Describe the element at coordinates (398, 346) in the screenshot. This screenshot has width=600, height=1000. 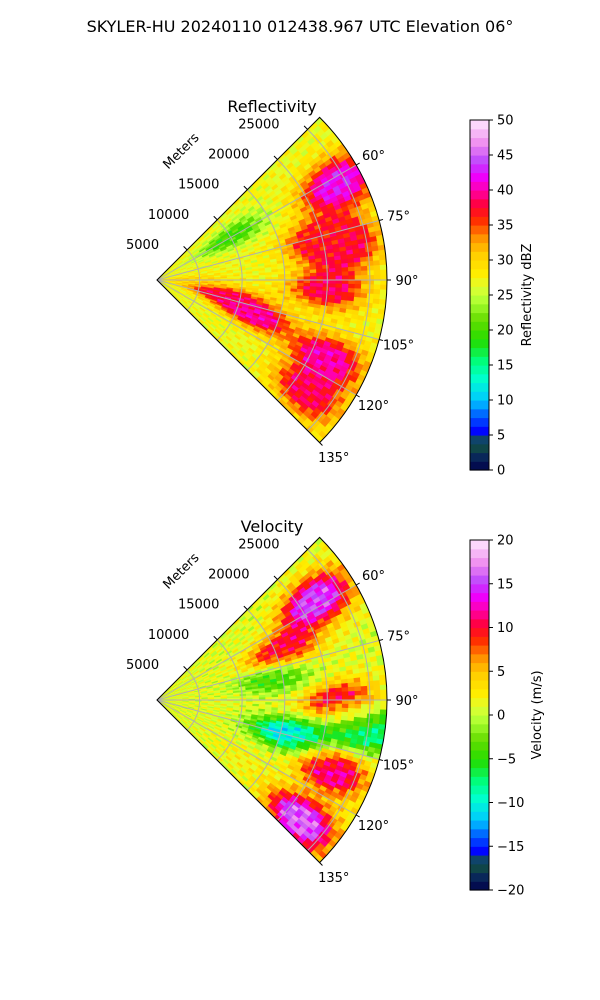
I see `azimuth-tick-label: 105°` at that location.